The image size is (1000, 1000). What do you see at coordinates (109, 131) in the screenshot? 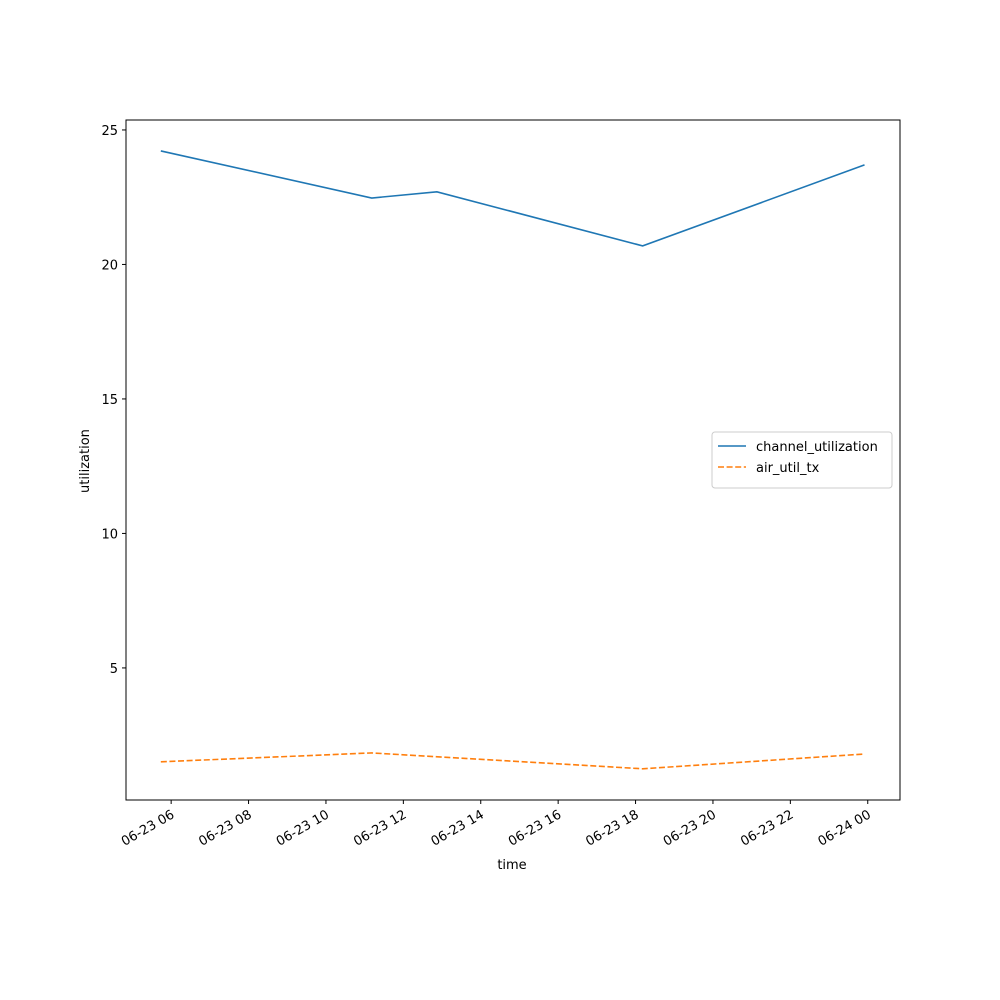
I see `y-tick-label: 25` at bounding box center [109, 131].